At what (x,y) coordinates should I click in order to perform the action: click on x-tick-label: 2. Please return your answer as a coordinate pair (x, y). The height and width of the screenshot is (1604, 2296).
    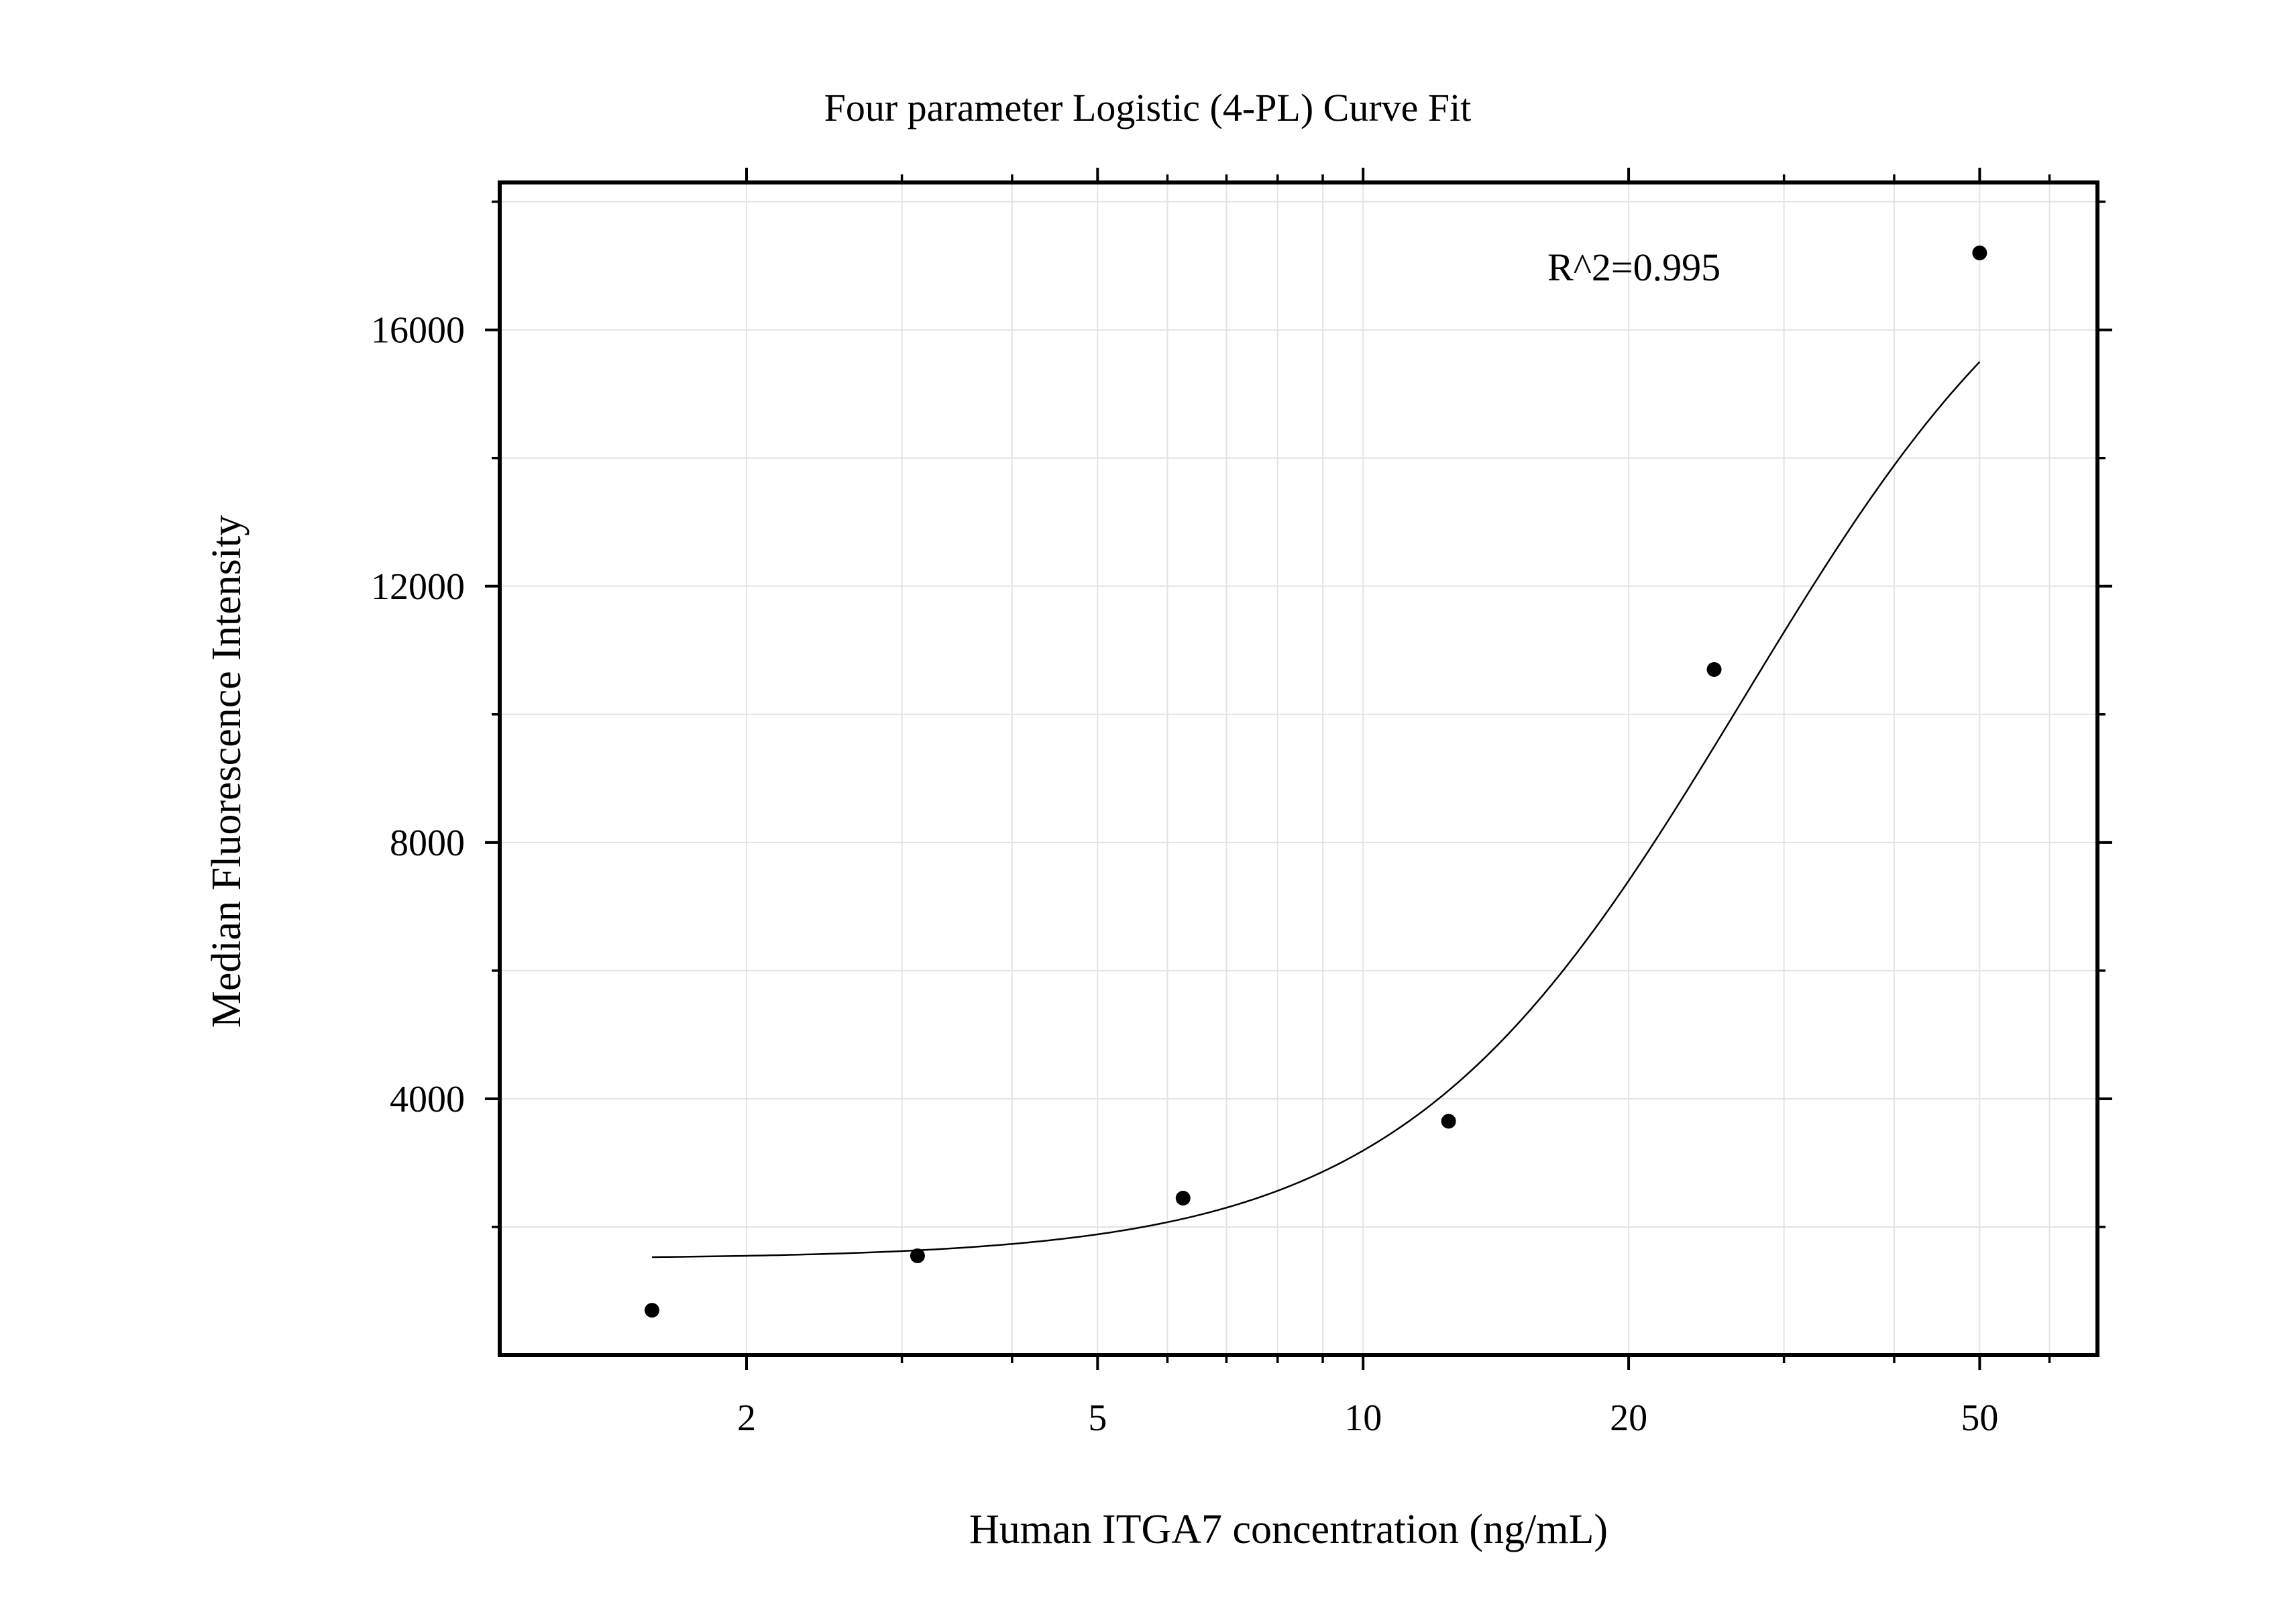
    Looking at the image, I should click on (747, 1418).